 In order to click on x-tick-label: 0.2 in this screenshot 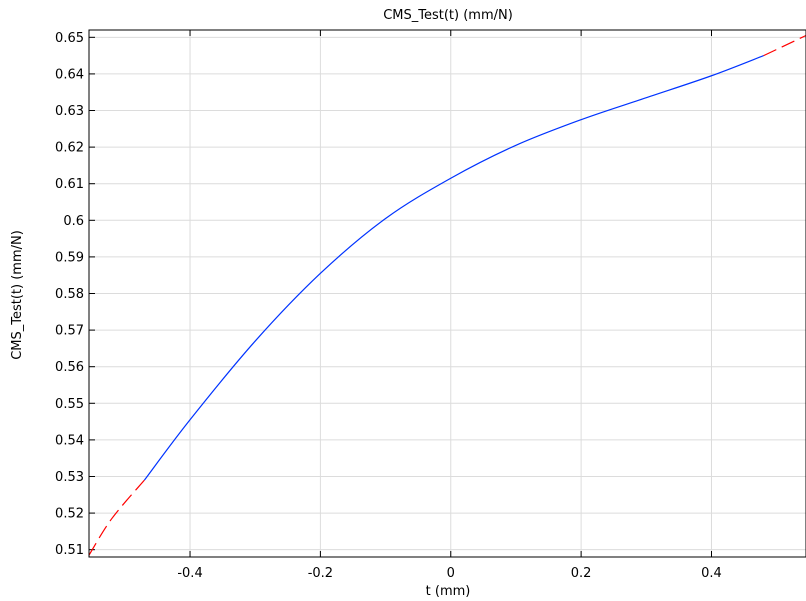, I will do `click(581, 573)`.